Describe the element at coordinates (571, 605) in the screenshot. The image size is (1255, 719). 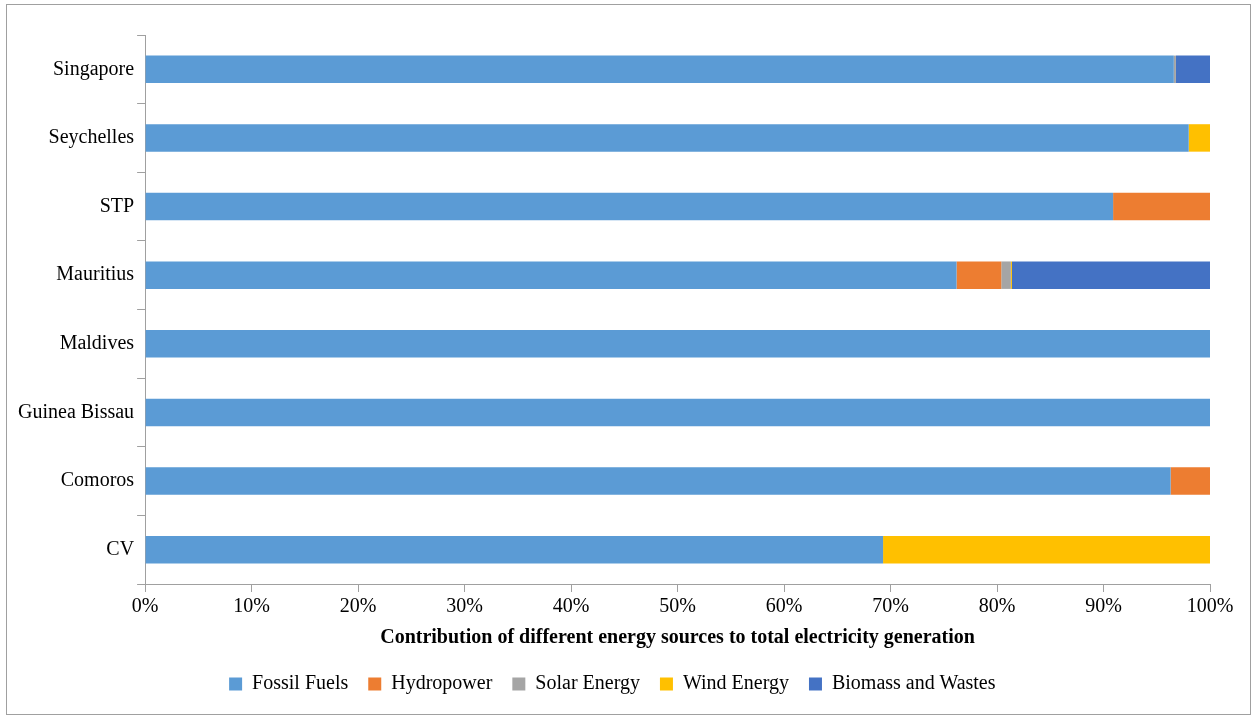
I see `x-tick-label: 40%` at that location.